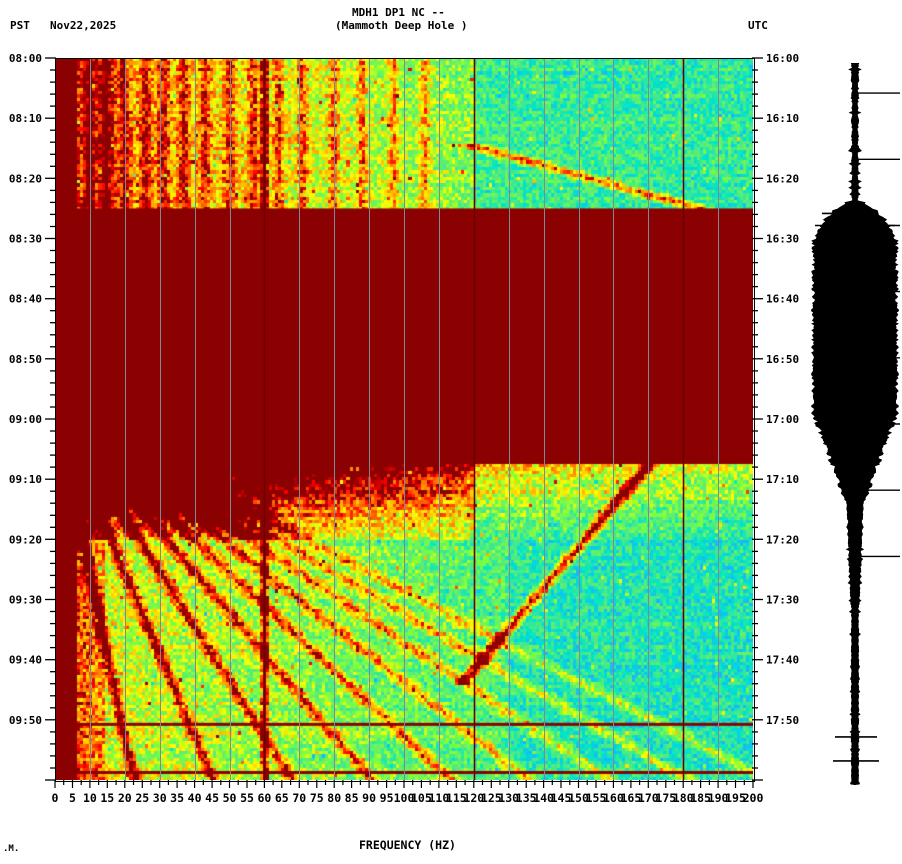  Describe the element at coordinates (90, 798) in the screenshot. I see `svg-text: 10` at that location.